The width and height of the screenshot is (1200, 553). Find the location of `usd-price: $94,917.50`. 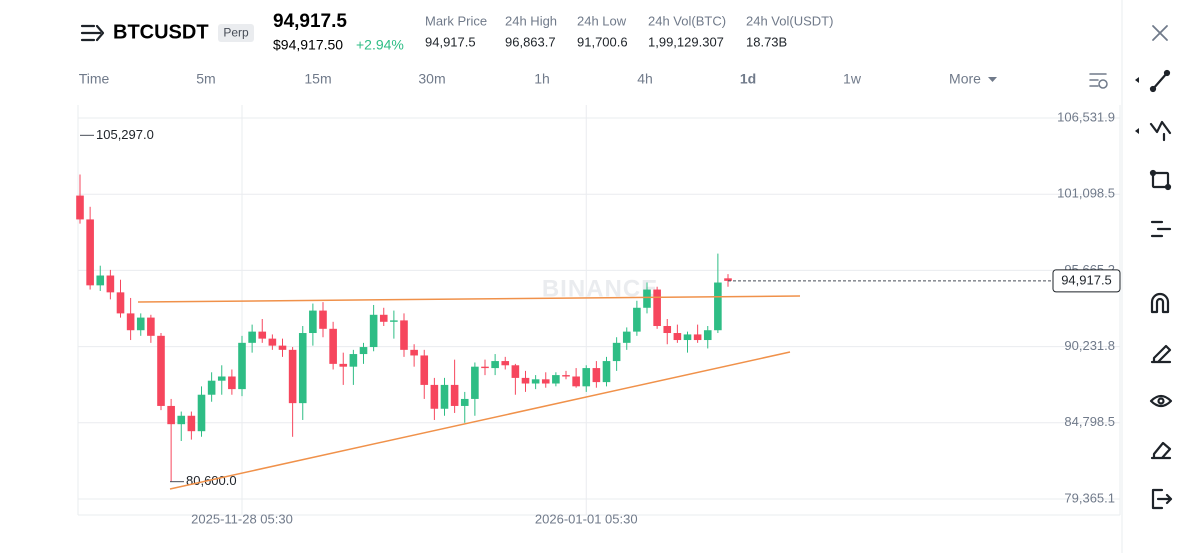

usd-price: $94,917.50 is located at coordinates (308, 45).